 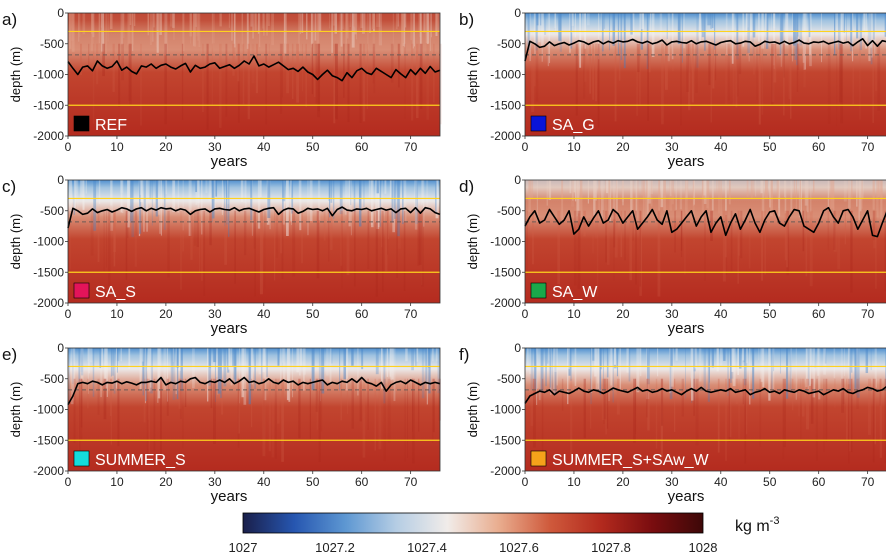 I want to click on legend-label: SA_S, so click(x=115, y=292).